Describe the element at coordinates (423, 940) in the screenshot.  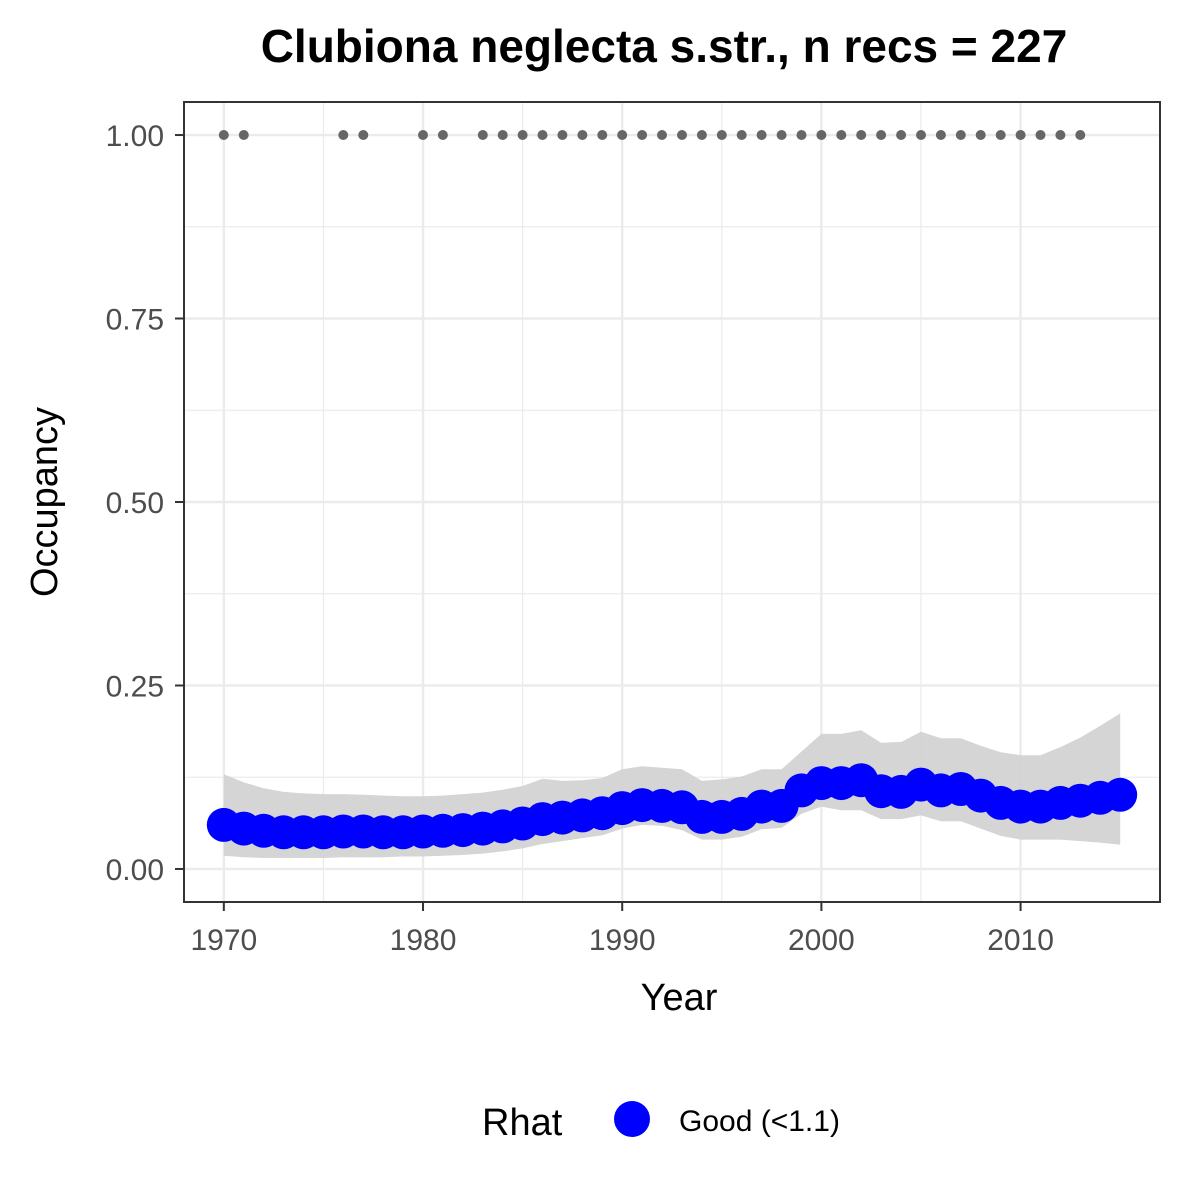
I see `x-tick-label: 1980` at that location.